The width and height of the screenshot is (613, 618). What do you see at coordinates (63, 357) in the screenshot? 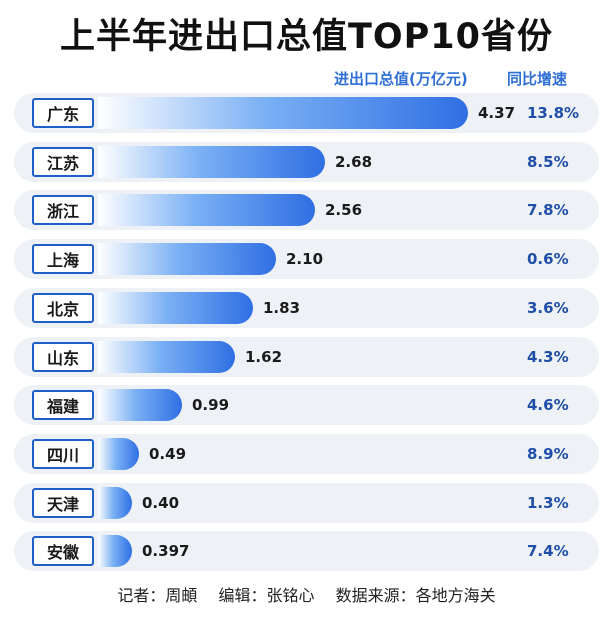
I see `province-label: 山东` at bounding box center [63, 357].